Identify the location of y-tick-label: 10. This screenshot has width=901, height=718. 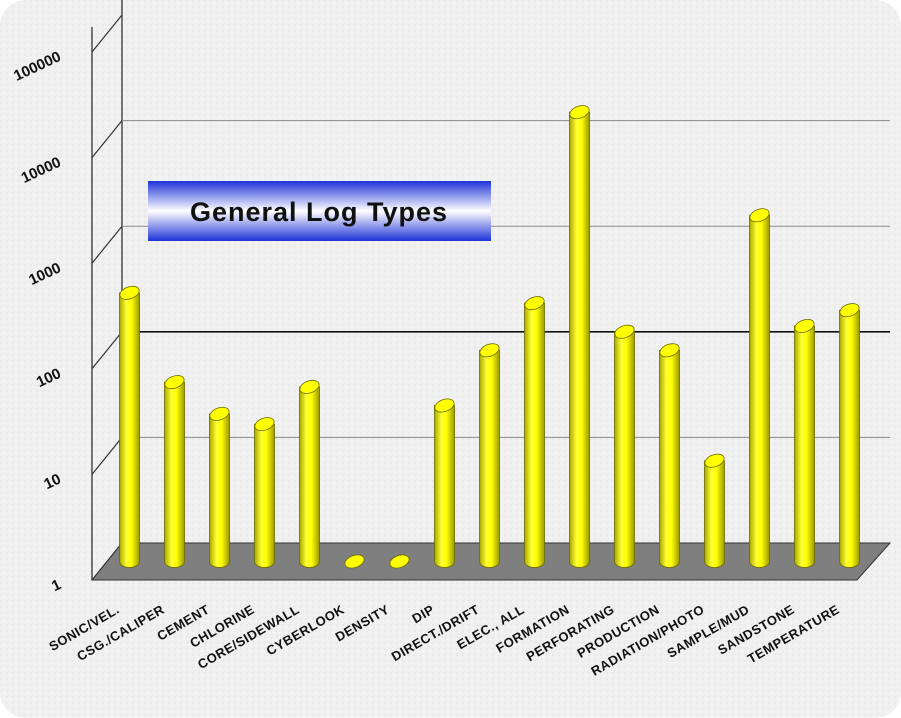
(52, 482).